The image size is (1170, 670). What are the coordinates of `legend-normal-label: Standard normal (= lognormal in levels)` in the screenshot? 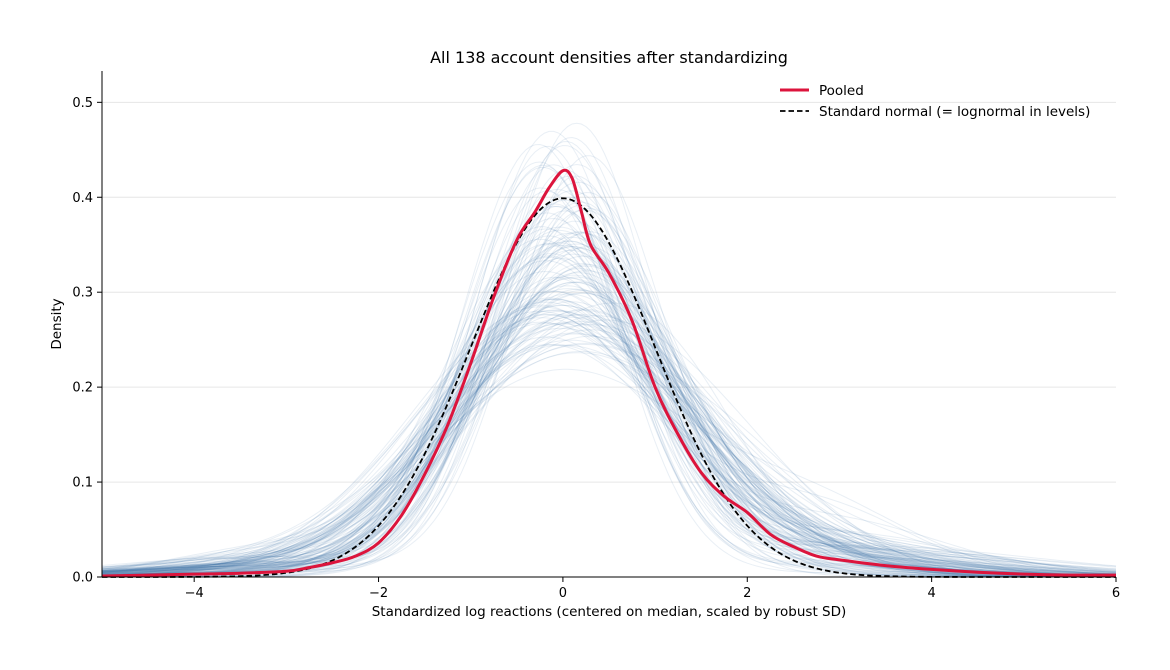 It's located at (954, 112).